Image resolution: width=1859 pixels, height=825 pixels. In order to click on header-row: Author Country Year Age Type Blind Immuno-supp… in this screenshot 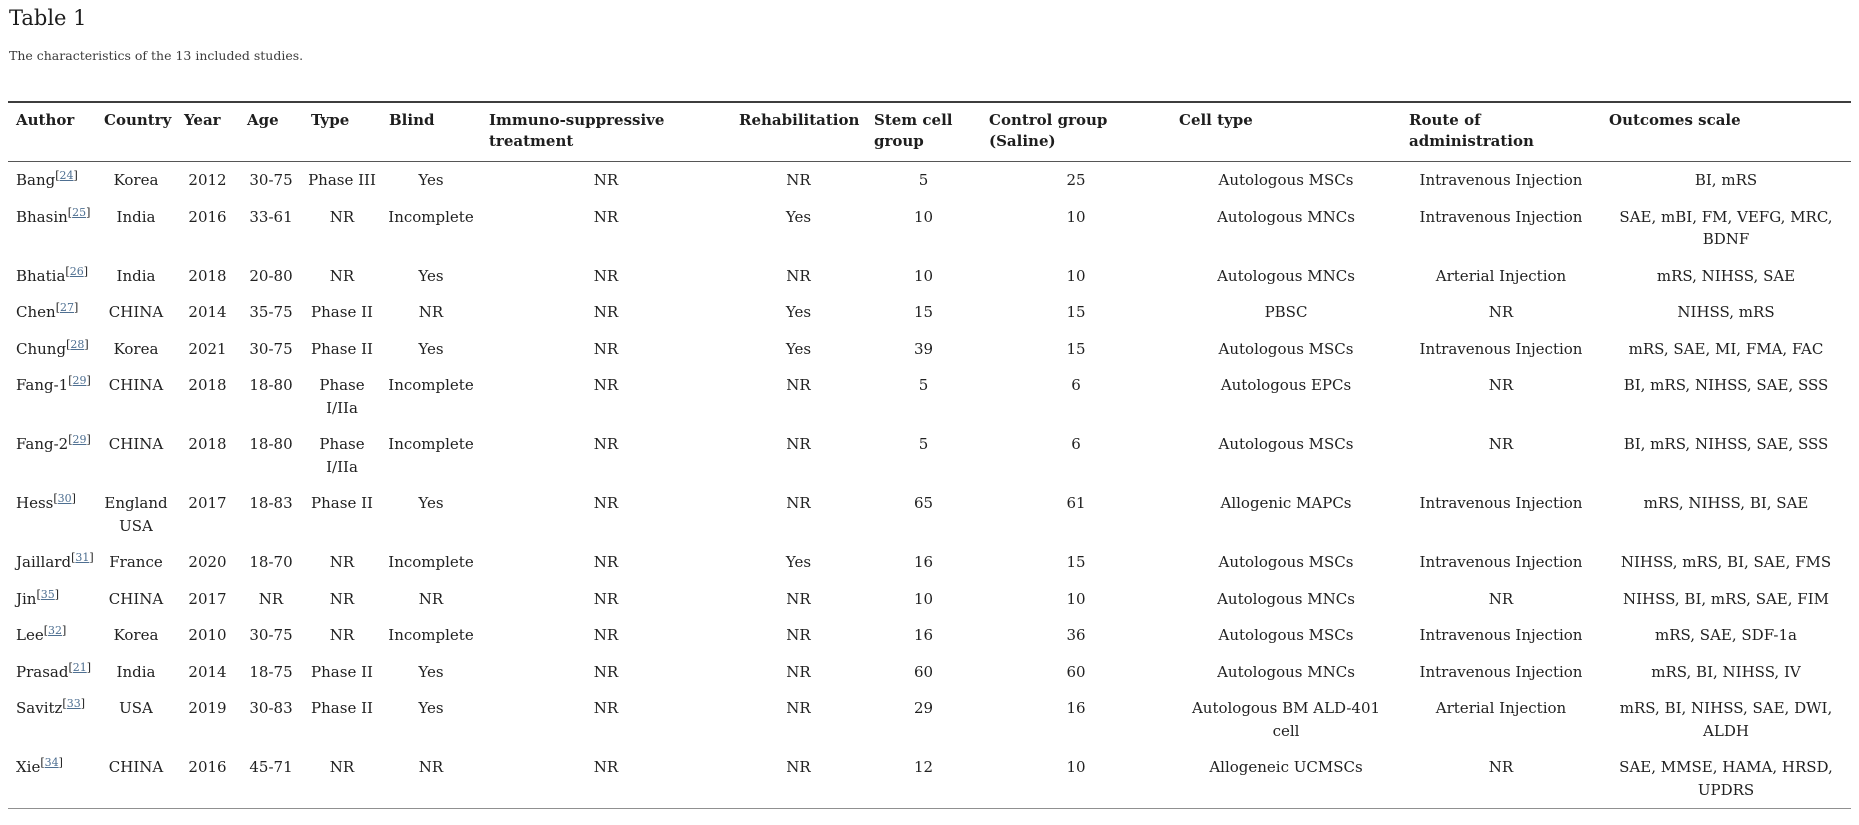, I will do `click(929, 132)`.